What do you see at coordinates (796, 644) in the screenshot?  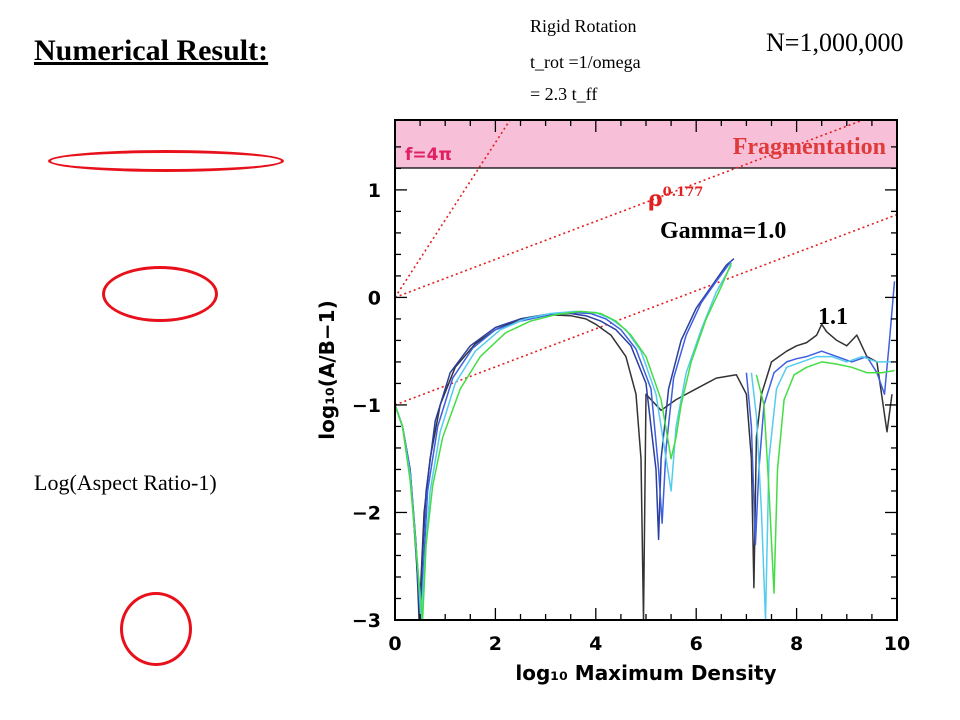 I see `x-tick-label: 8` at bounding box center [796, 644].